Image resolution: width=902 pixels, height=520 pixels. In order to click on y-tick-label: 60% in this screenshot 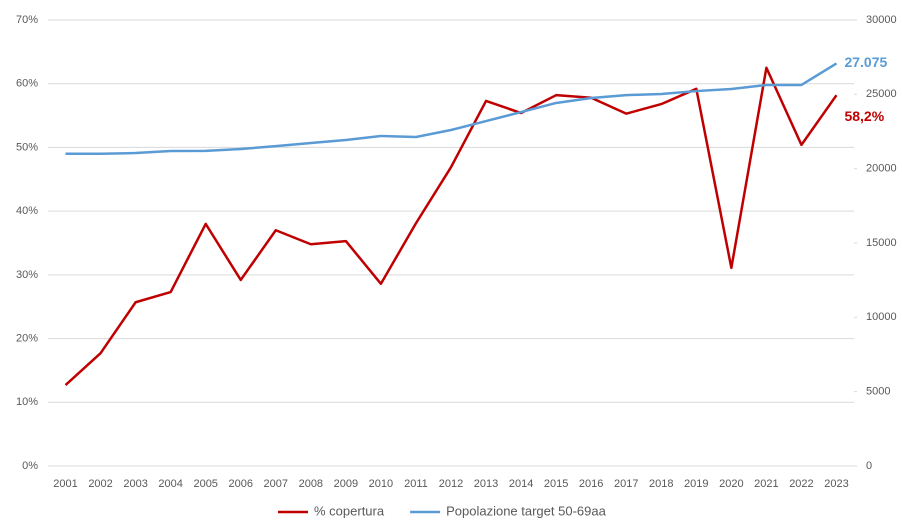, I will do `click(27, 84)`.